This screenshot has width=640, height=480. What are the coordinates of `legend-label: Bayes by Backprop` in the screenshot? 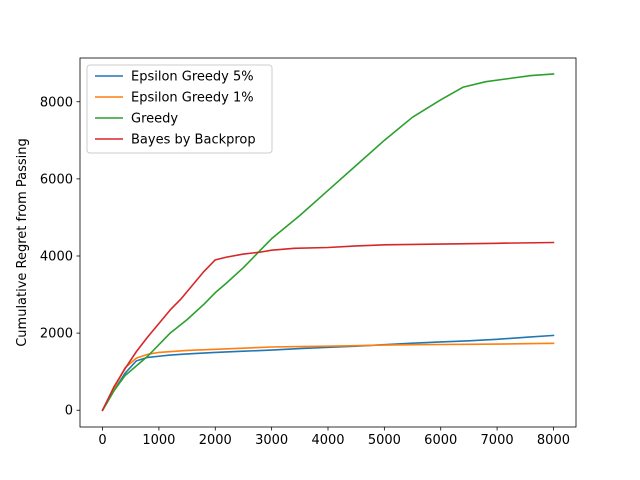 It's located at (193, 140).